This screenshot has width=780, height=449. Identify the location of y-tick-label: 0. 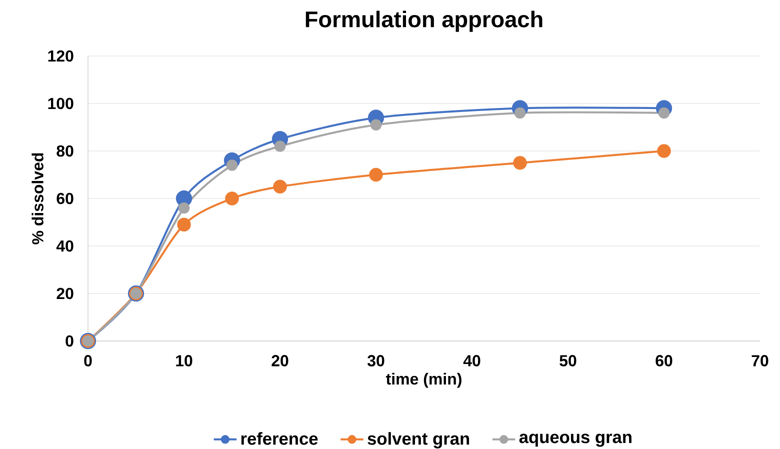
(70, 341).